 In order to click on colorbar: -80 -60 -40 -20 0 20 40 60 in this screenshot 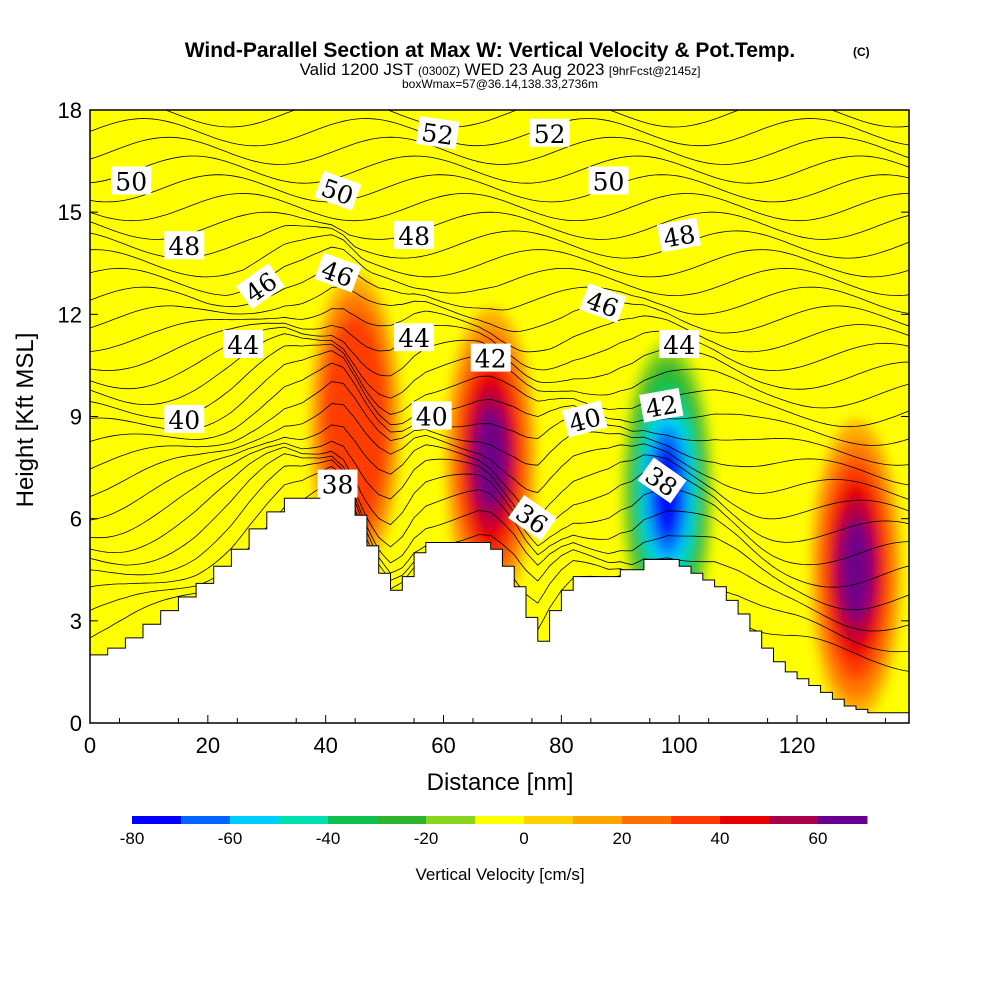, I will do `click(494, 832)`.